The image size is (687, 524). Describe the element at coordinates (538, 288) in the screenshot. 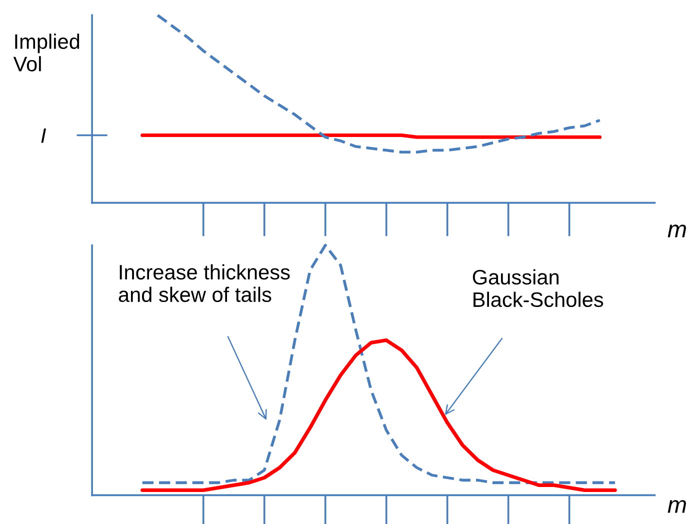

I see `annotation: Gaussian Black-Scholes` at that location.